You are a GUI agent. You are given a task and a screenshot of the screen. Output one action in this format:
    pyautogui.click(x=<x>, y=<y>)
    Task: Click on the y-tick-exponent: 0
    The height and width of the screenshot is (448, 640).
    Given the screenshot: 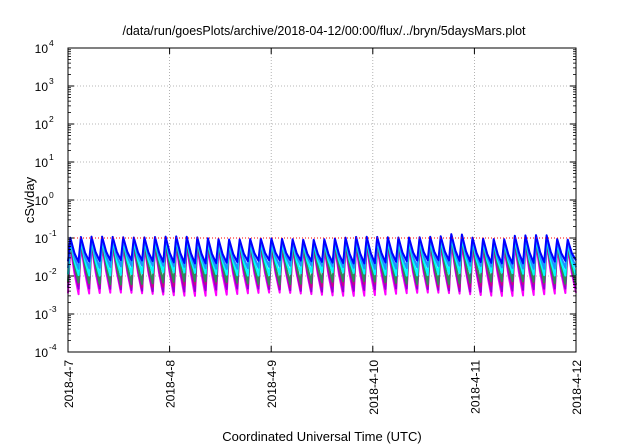 What is the action you would take?
    pyautogui.click(x=51, y=195)
    